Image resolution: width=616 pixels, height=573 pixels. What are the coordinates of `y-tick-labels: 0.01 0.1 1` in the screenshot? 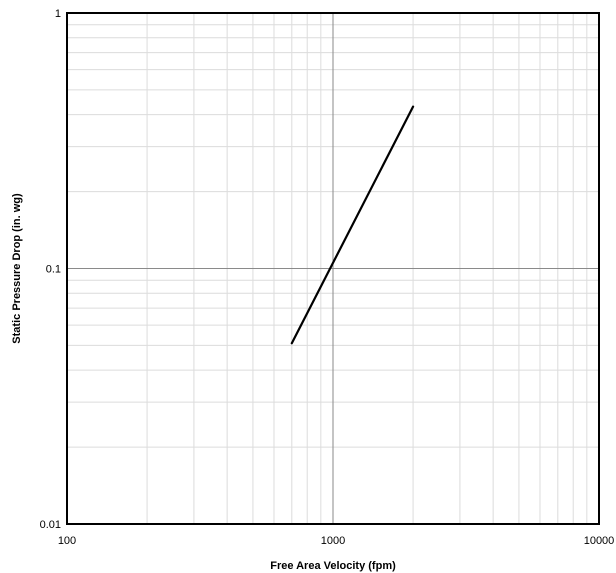 It's located at (50, 269).